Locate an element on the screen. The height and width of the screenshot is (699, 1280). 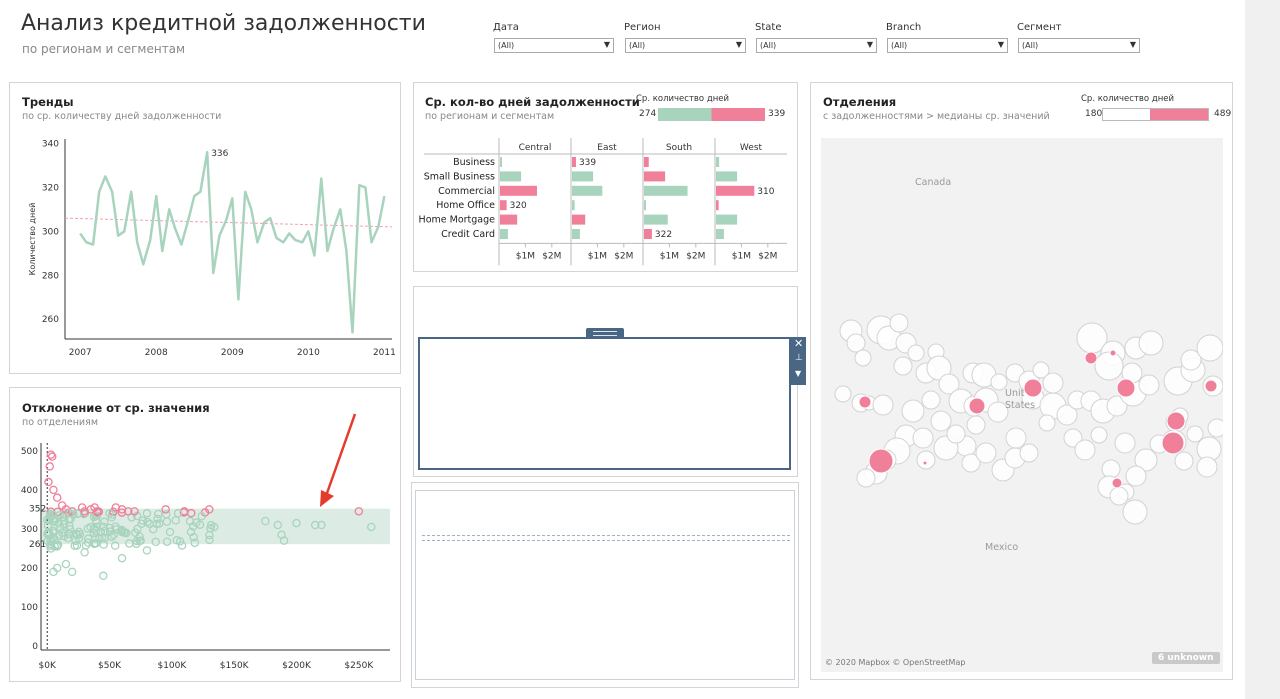
drag-grip-icon is located at coordinates (605, 333).